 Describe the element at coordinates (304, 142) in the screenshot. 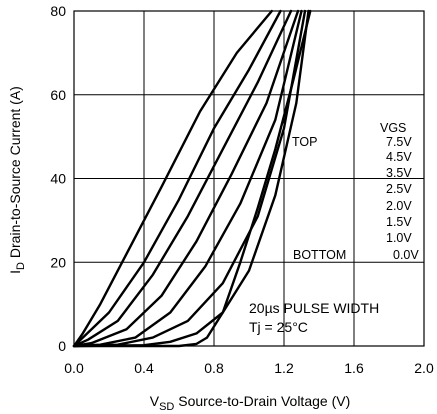

I see `legend-top-label: TOP` at that location.